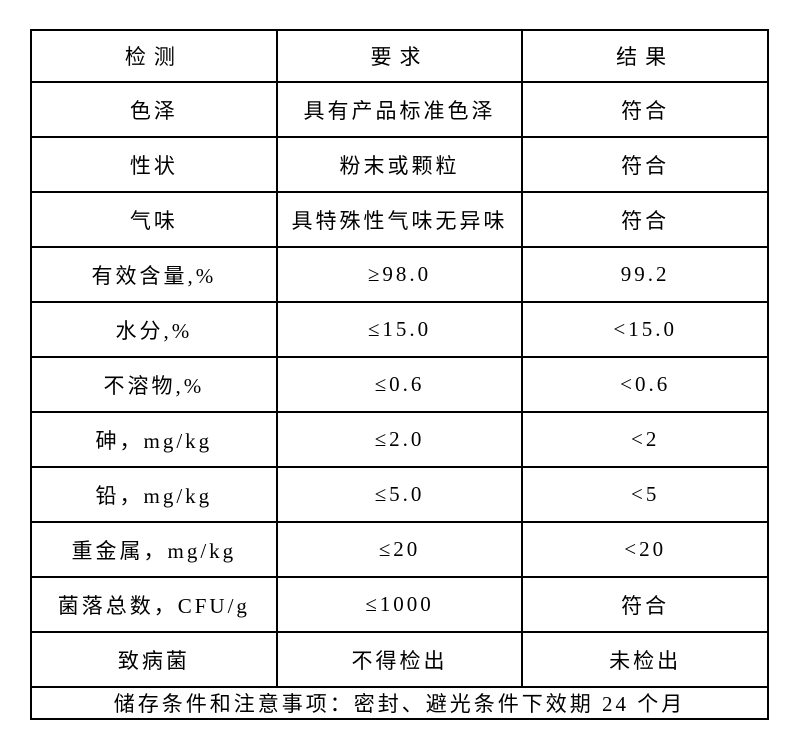  What do you see at coordinates (154, 494) in the screenshot?
I see `test-item-cell: 铅，mg/kg` at bounding box center [154, 494].